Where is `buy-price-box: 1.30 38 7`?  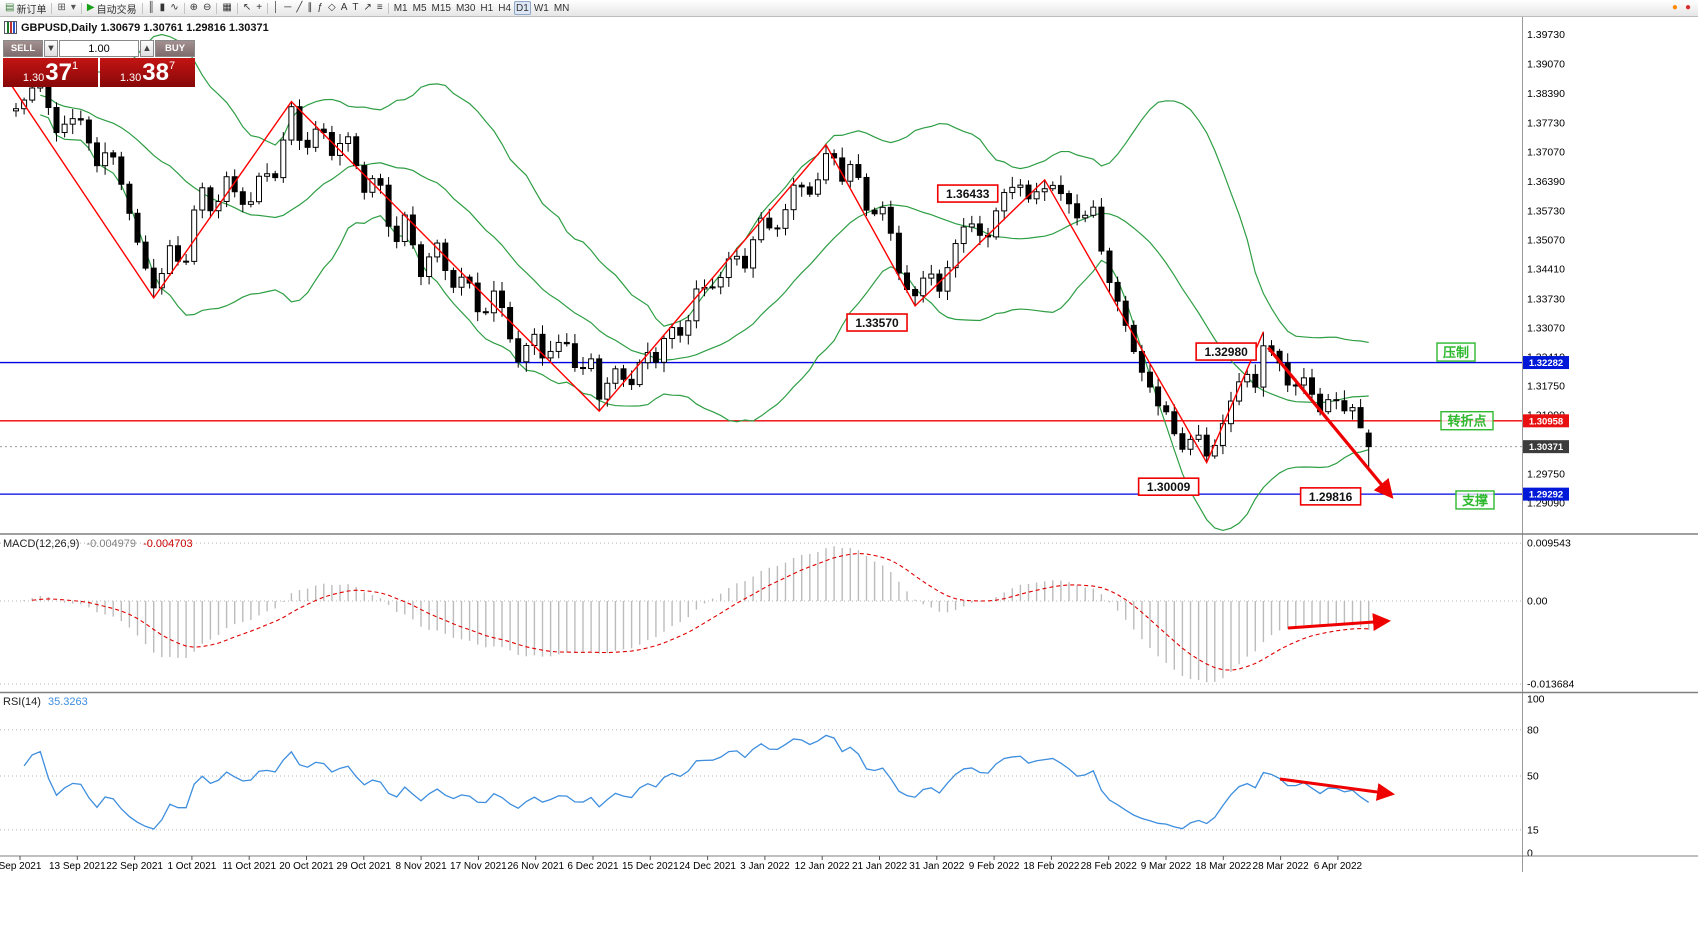
buy-price-box: 1.30 38 7 is located at coordinates (147, 72).